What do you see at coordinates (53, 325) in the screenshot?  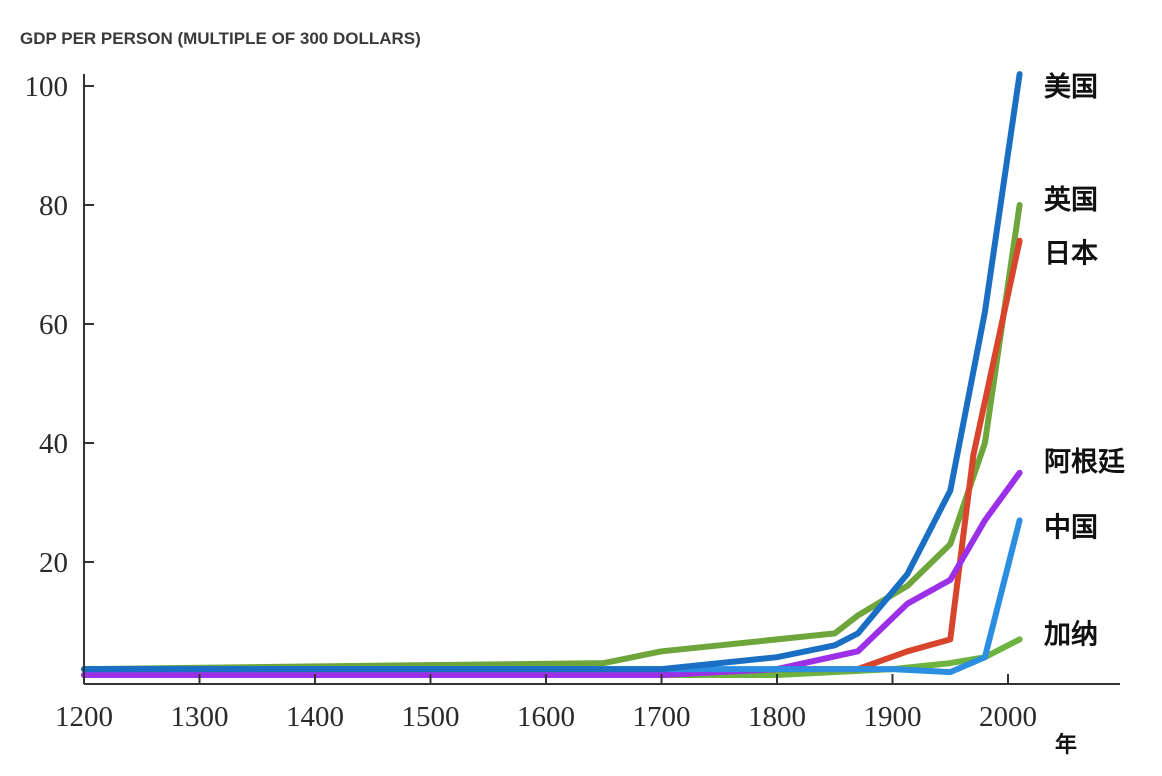 I see `y-tick-label: 60` at bounding box center [53, 325].